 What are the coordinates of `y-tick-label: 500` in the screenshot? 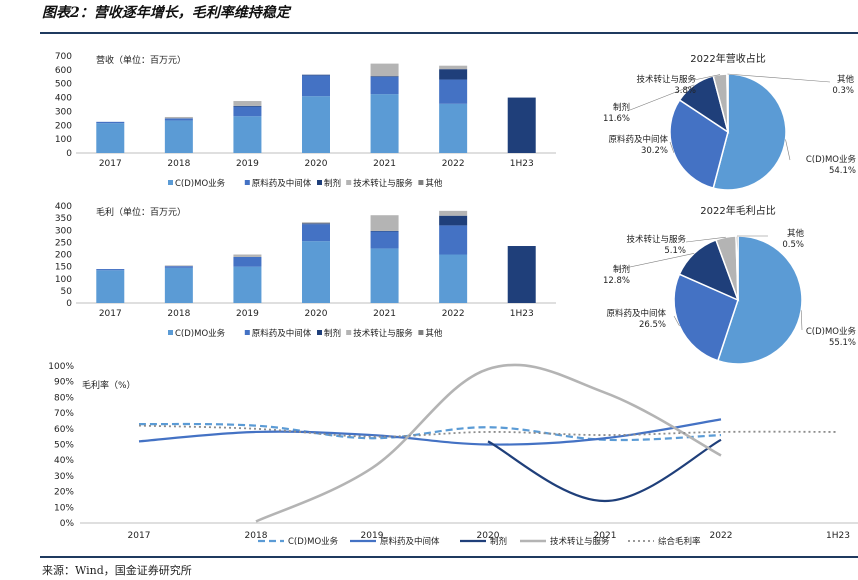 It's located at (63, 85).